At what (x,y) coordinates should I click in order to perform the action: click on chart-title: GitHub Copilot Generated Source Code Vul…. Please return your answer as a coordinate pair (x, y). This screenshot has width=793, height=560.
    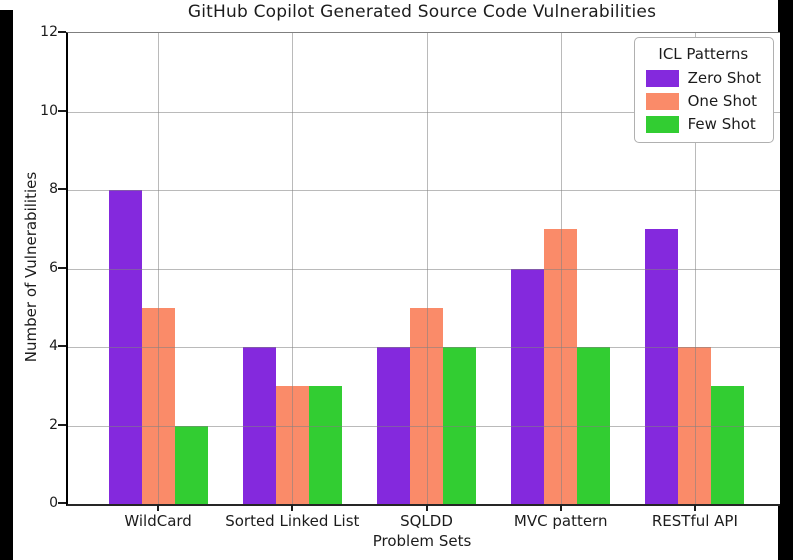
    Looking at the image, I should click on (422, 12).